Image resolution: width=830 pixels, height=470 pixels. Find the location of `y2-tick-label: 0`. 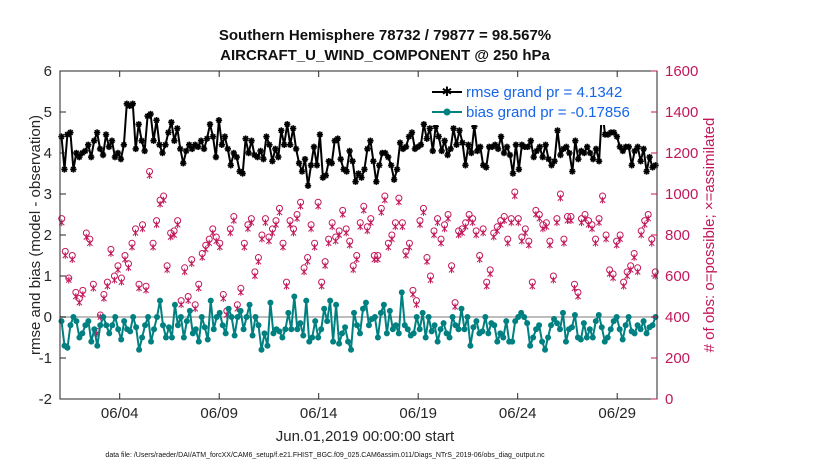

y2-tick-label: 0 is located at coordinates (669, 399).